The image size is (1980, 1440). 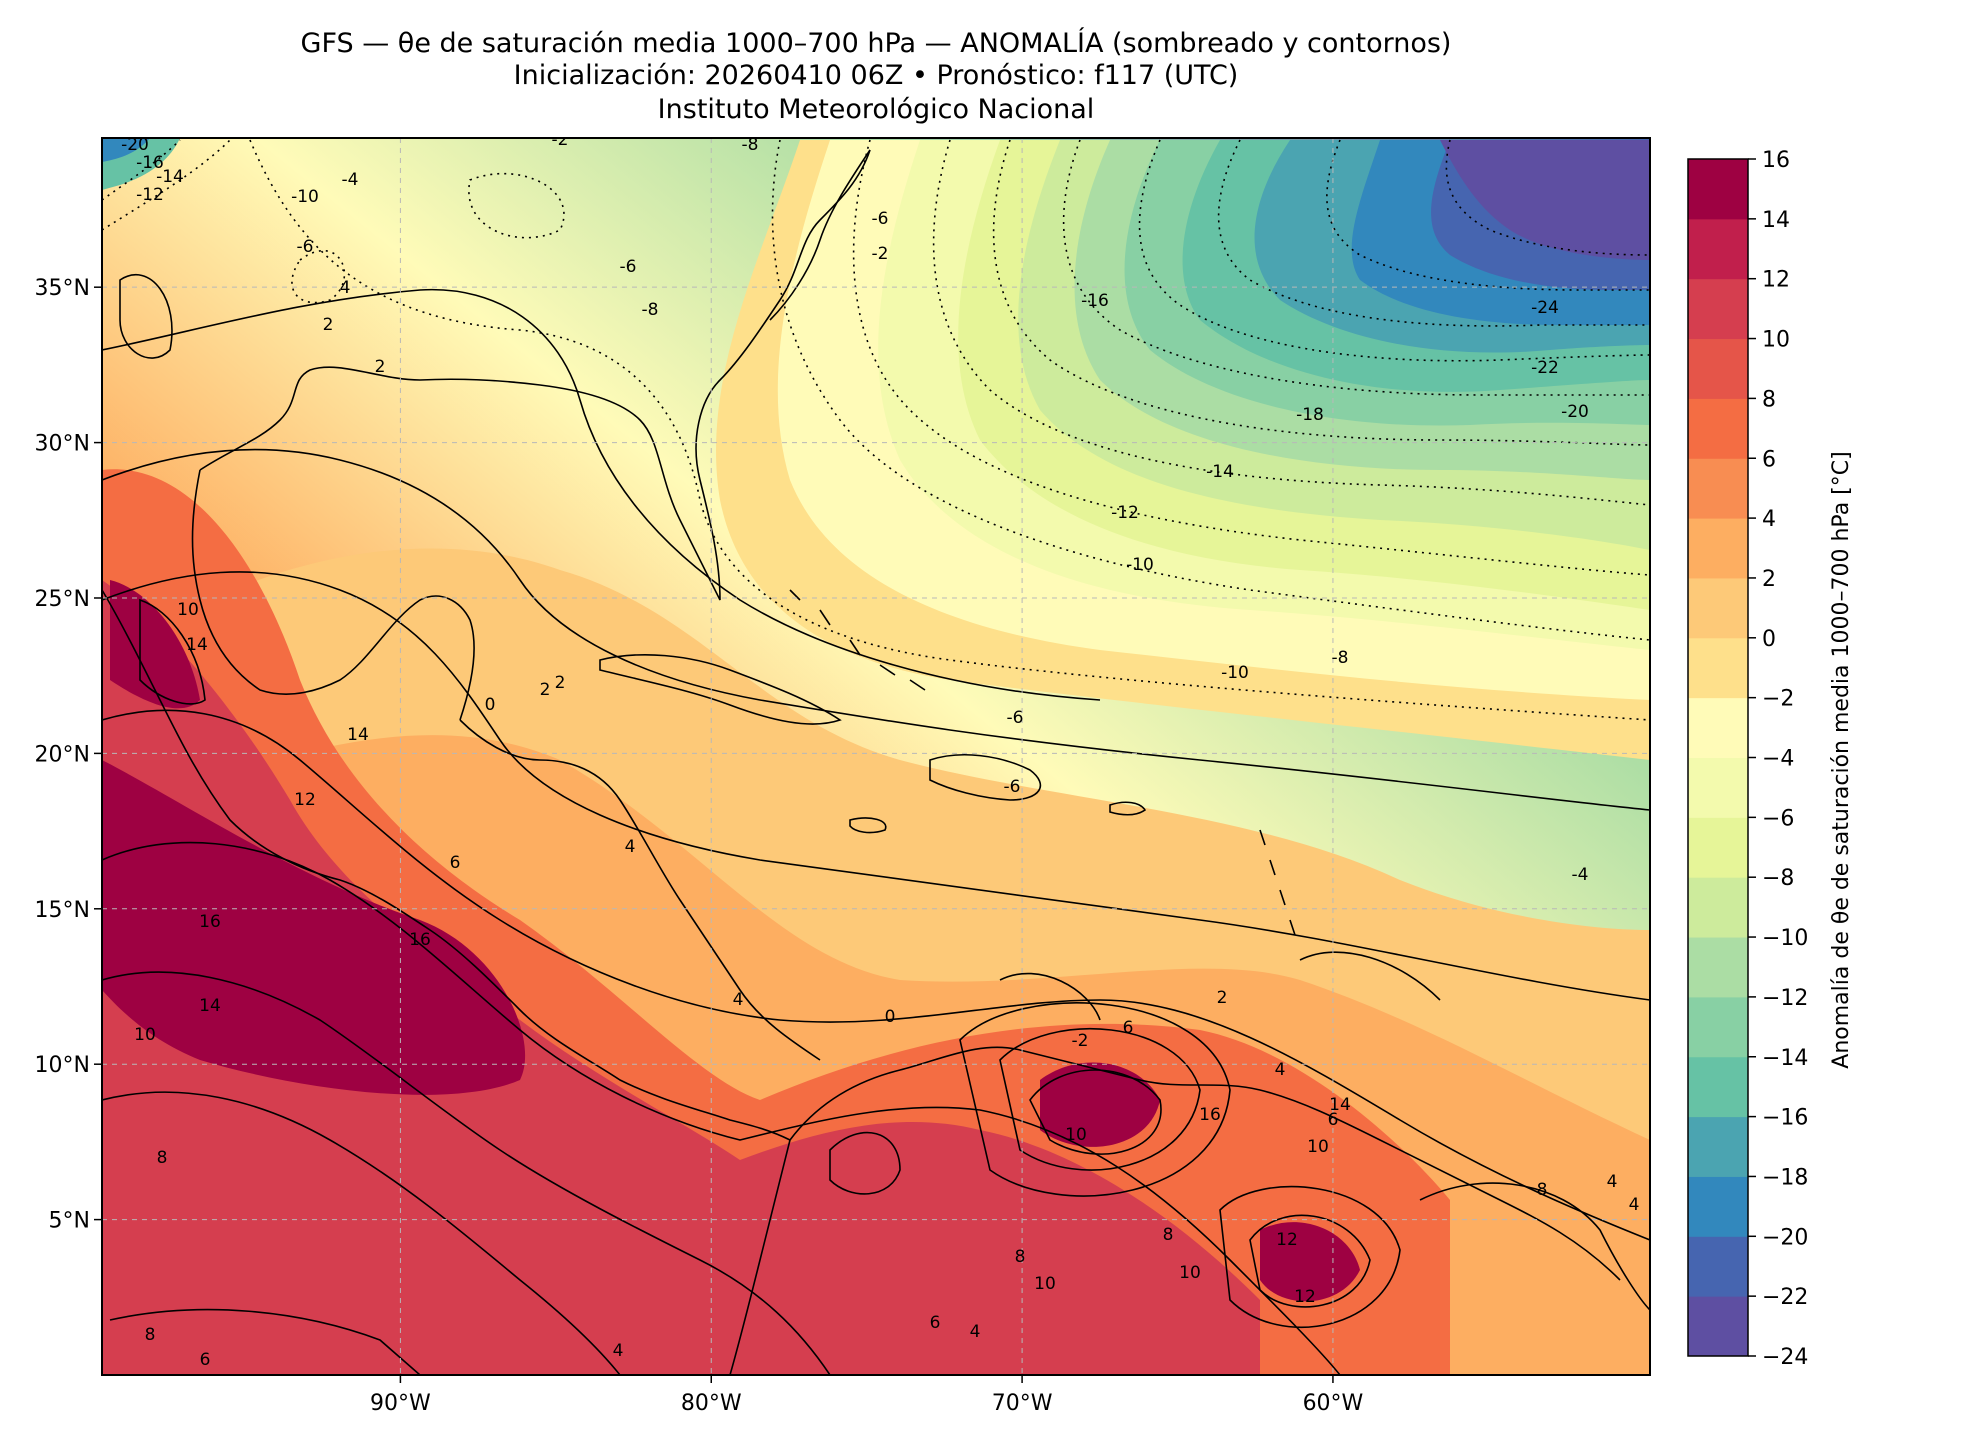 What do you see at coordinates (350, 180) in the screenshot?
I see `contour-label: -4` at bounding box center [350, 180].